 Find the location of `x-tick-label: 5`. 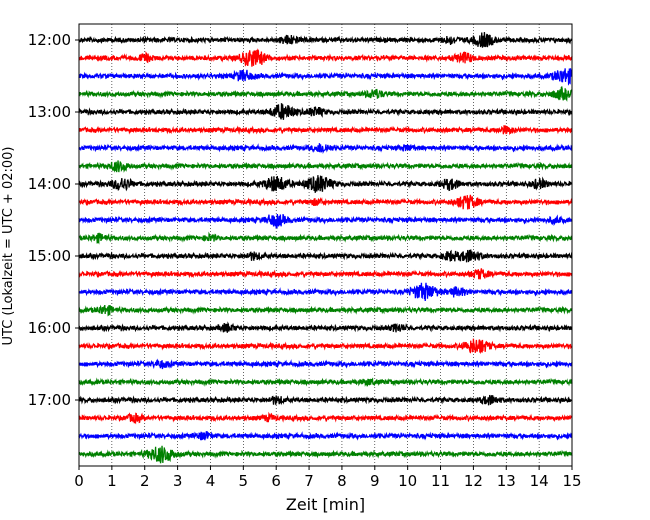

x-tick-label: 5 is located at coordinates (244, 481).